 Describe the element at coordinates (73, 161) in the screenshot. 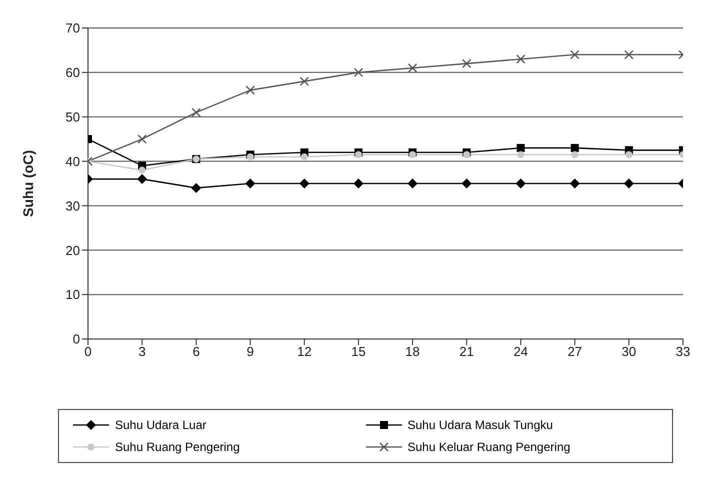

I see `y-tick-label: 40` at that location.